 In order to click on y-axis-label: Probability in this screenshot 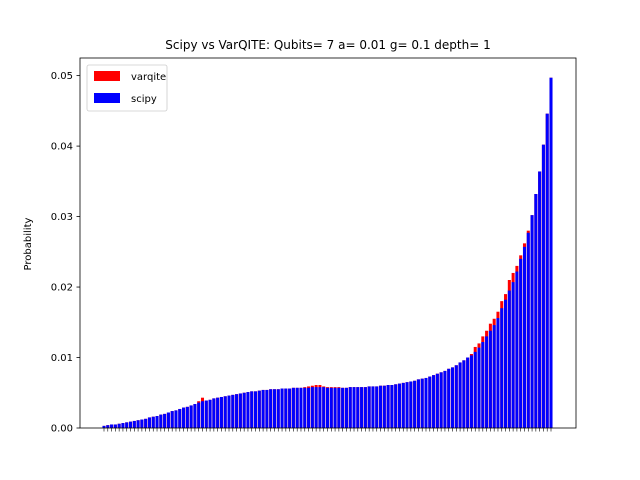, I will do `click(28, 243)`.